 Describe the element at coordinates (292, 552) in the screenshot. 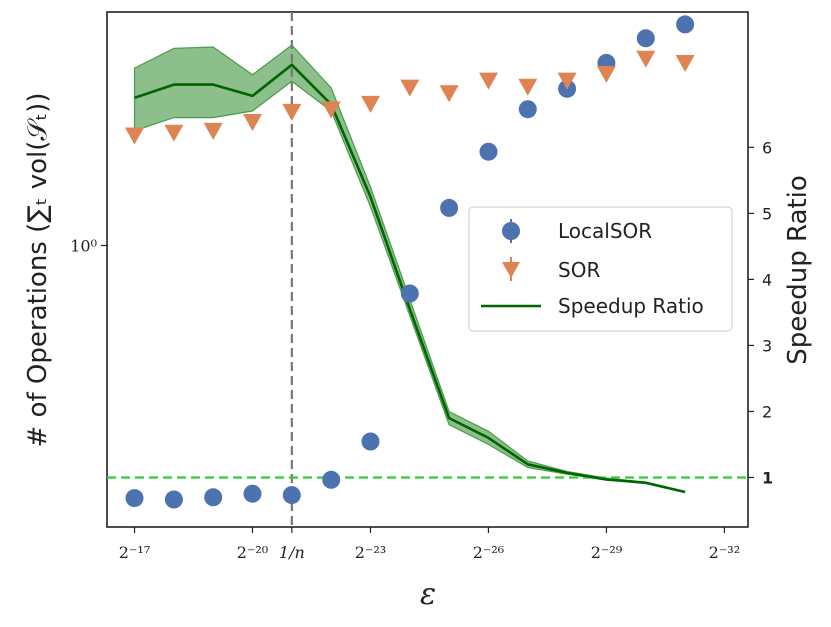

I see `x-tick-label-2: 1/n` at that location.